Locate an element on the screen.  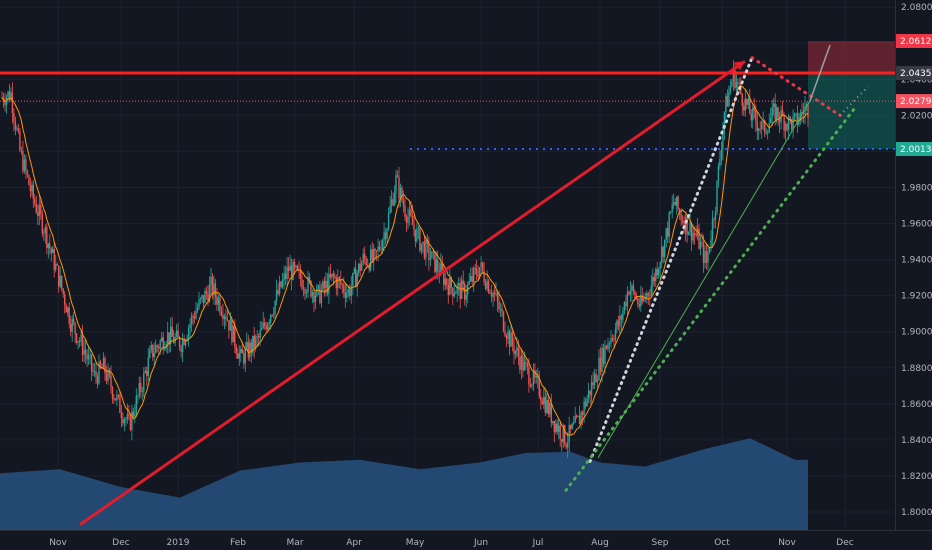
volume-area is located at coordinates (404, 484).